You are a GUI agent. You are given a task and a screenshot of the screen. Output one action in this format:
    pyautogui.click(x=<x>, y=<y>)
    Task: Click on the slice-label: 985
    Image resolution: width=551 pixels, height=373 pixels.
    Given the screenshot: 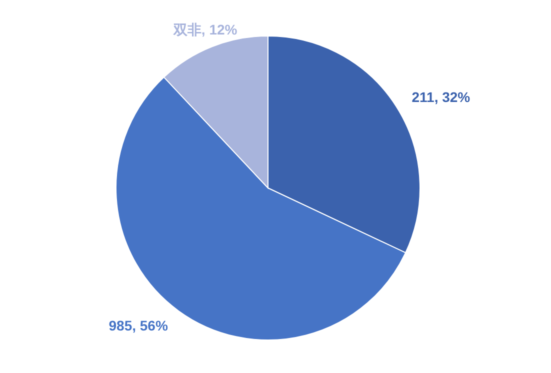 What is the action you would take?
    pyautogui.click(x=120, y=326)
    